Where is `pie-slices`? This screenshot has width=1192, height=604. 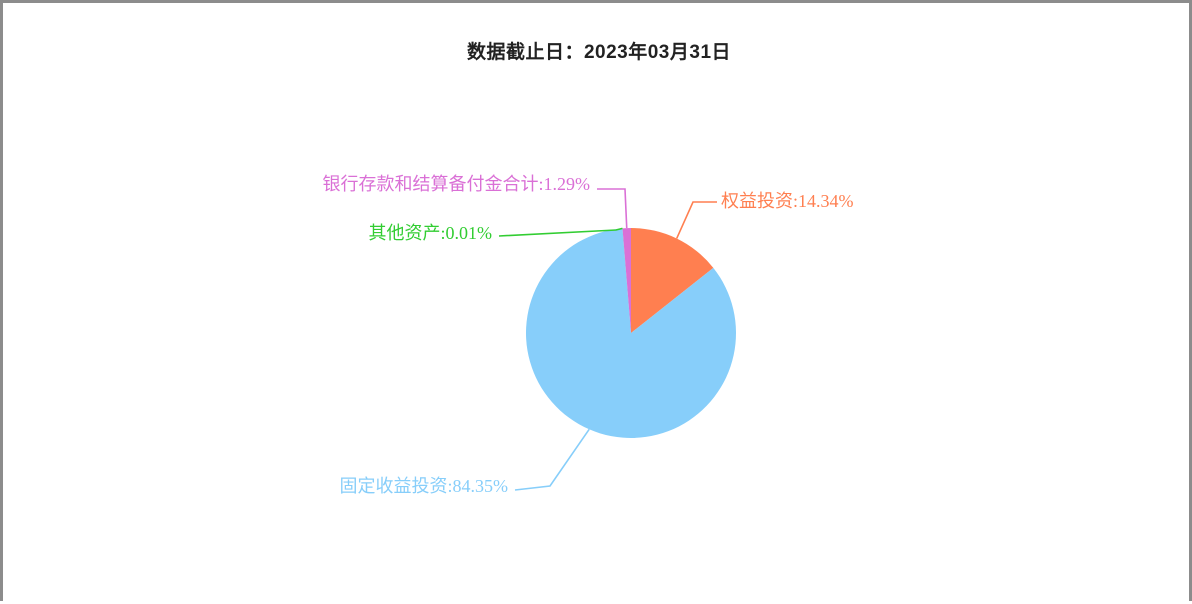
pie-slices is located at coordinates (631, 333).